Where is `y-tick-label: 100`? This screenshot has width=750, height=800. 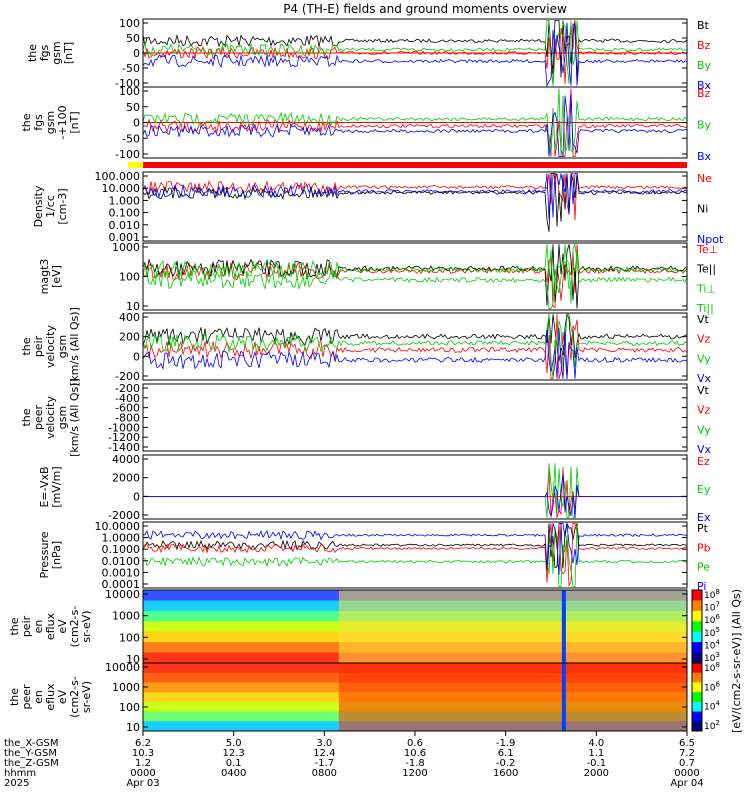
y-tick-label: 100 is located at coordinates (129, 277).